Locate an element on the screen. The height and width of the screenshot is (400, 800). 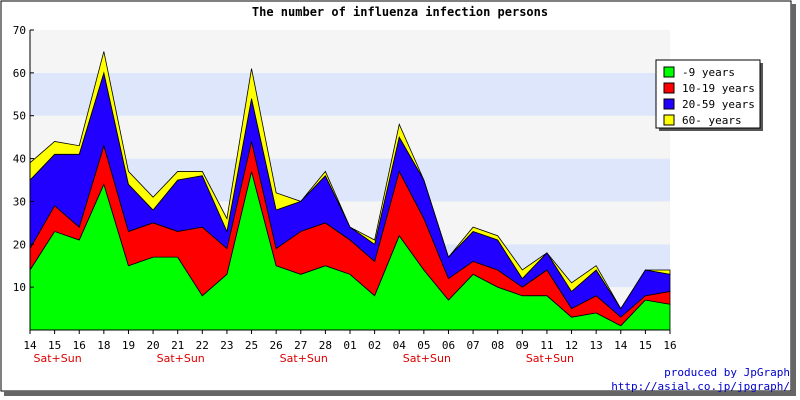
legend-label: 20-59 years is located at coordinates (718, 104).